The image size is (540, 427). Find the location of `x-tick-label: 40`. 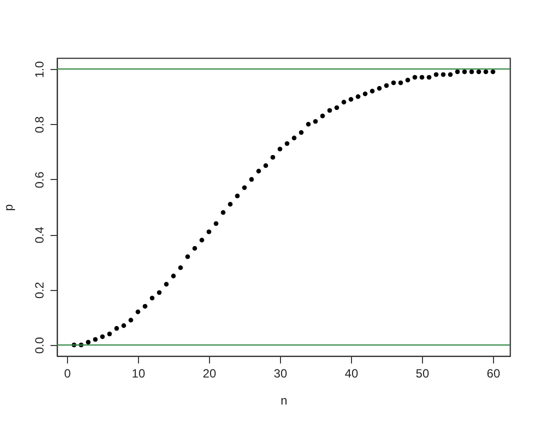

x-tick-label: 40 is located at coordinates (351, 373).